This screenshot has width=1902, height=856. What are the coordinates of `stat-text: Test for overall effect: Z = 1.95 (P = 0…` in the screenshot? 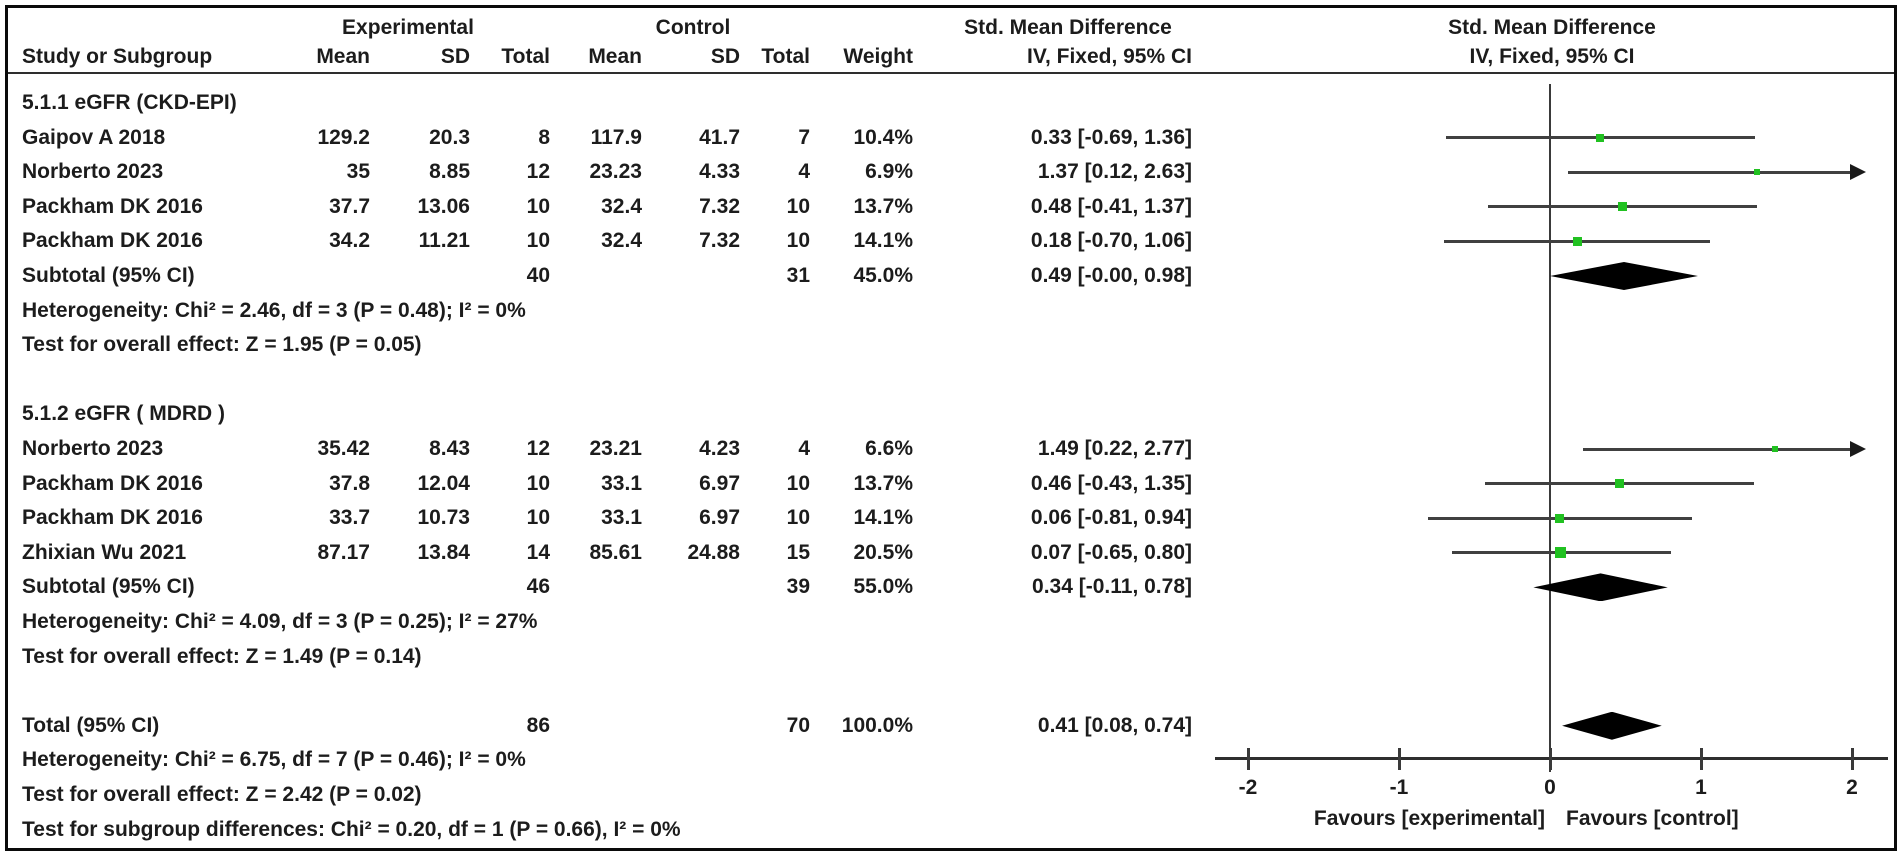 It's located at (222, 345).